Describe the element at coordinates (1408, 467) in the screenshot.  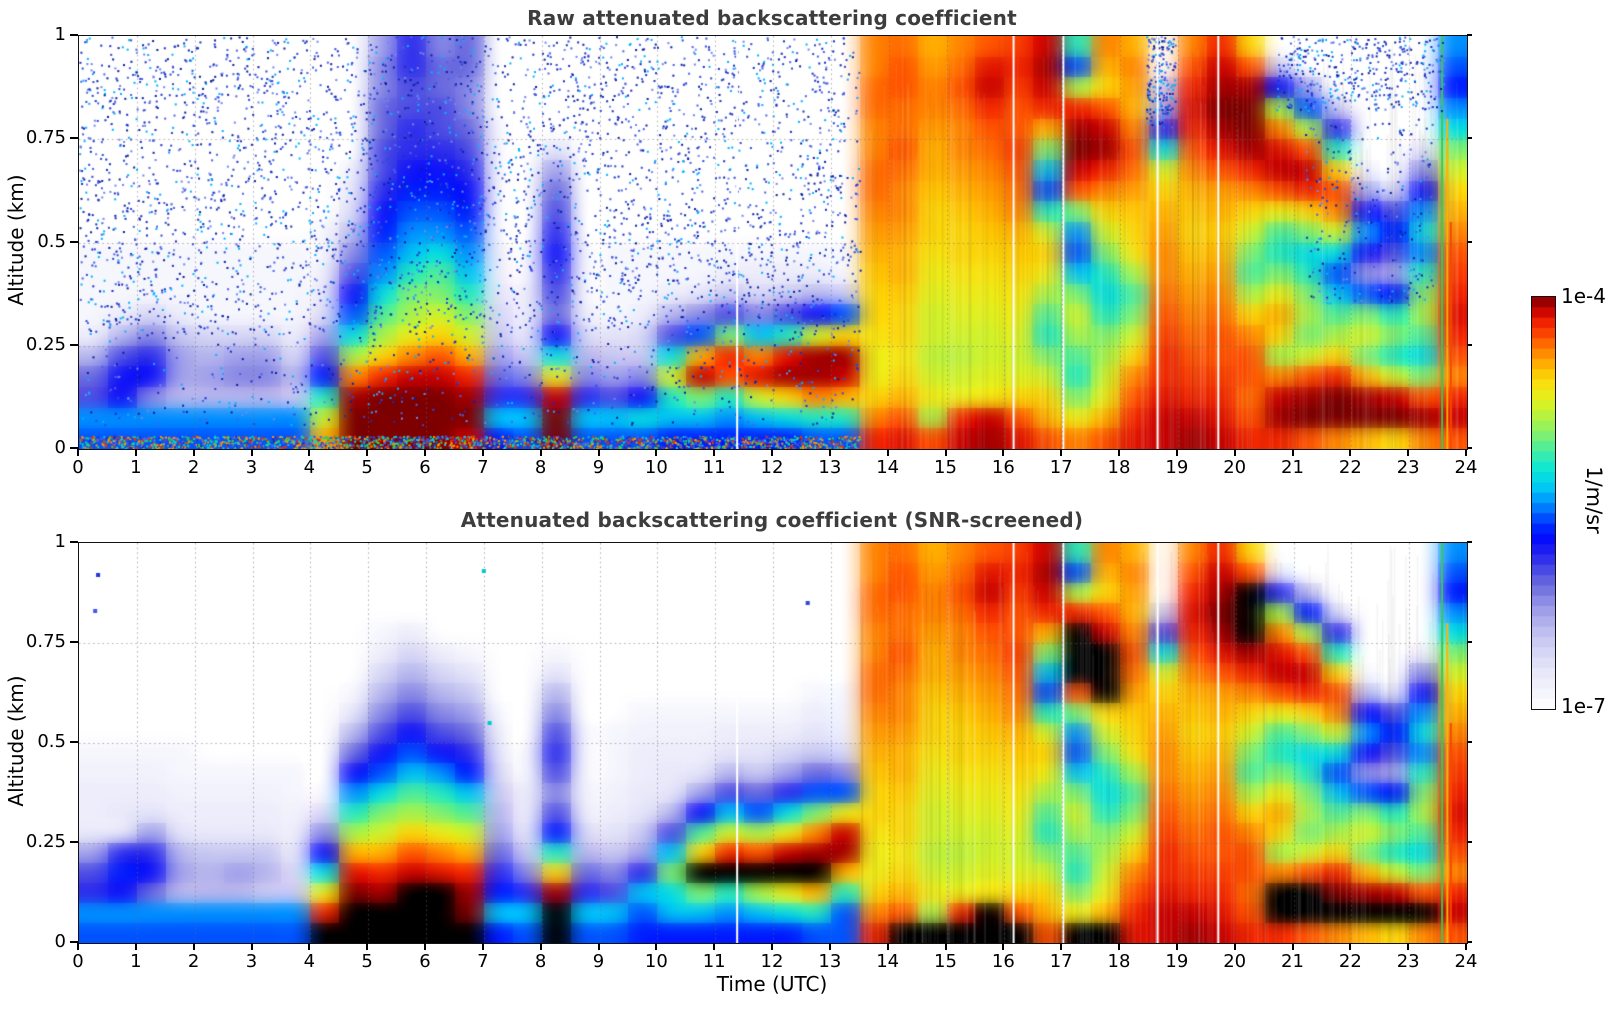
I see `x-tick-label: 23` at that location.